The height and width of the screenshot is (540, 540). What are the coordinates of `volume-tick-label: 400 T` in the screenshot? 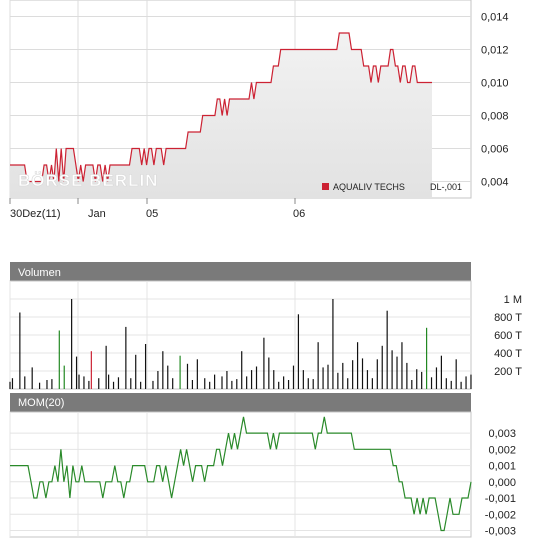 It's located at (508, 354).